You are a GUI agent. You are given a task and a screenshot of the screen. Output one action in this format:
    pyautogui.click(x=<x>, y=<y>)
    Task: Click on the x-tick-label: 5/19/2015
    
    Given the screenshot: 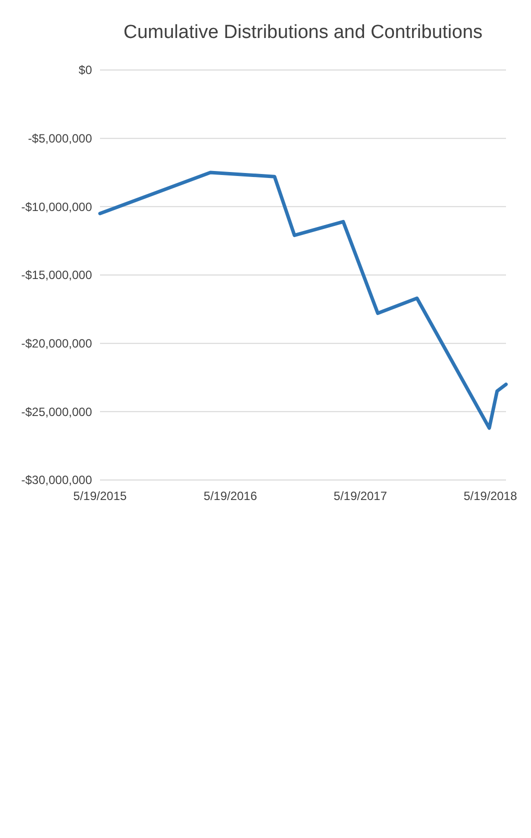 What is the action you would take?
    pyautogui.click(x=100, y=496)
    